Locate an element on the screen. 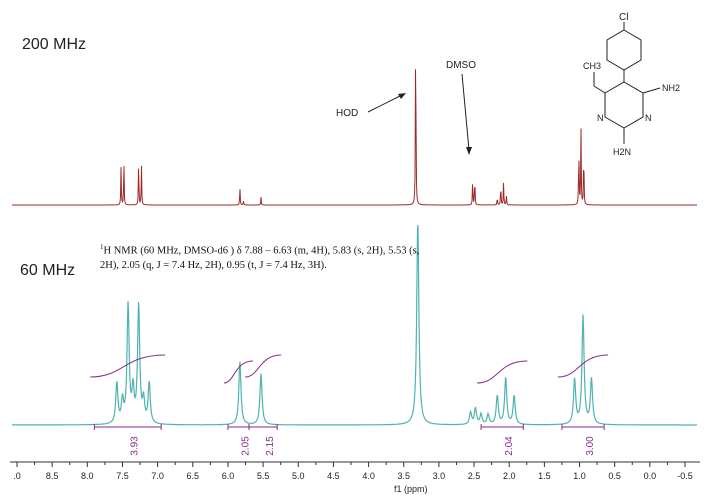 The width and height of the screenshot is (711, 498). integral-regions: 3.93 2.05 2.15 2.04 3.00 is located at coordinates (349, 405).